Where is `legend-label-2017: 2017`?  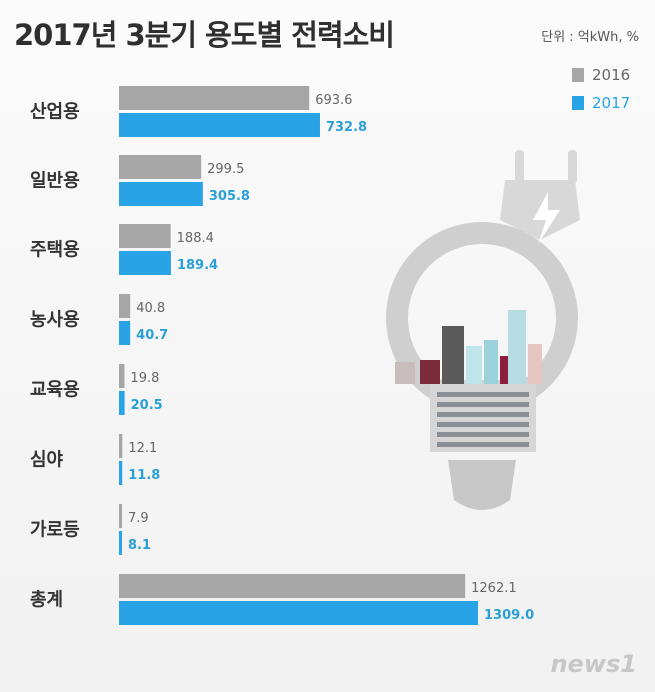
legend-label-2017: 2017 is located at coordinates (611, 103).